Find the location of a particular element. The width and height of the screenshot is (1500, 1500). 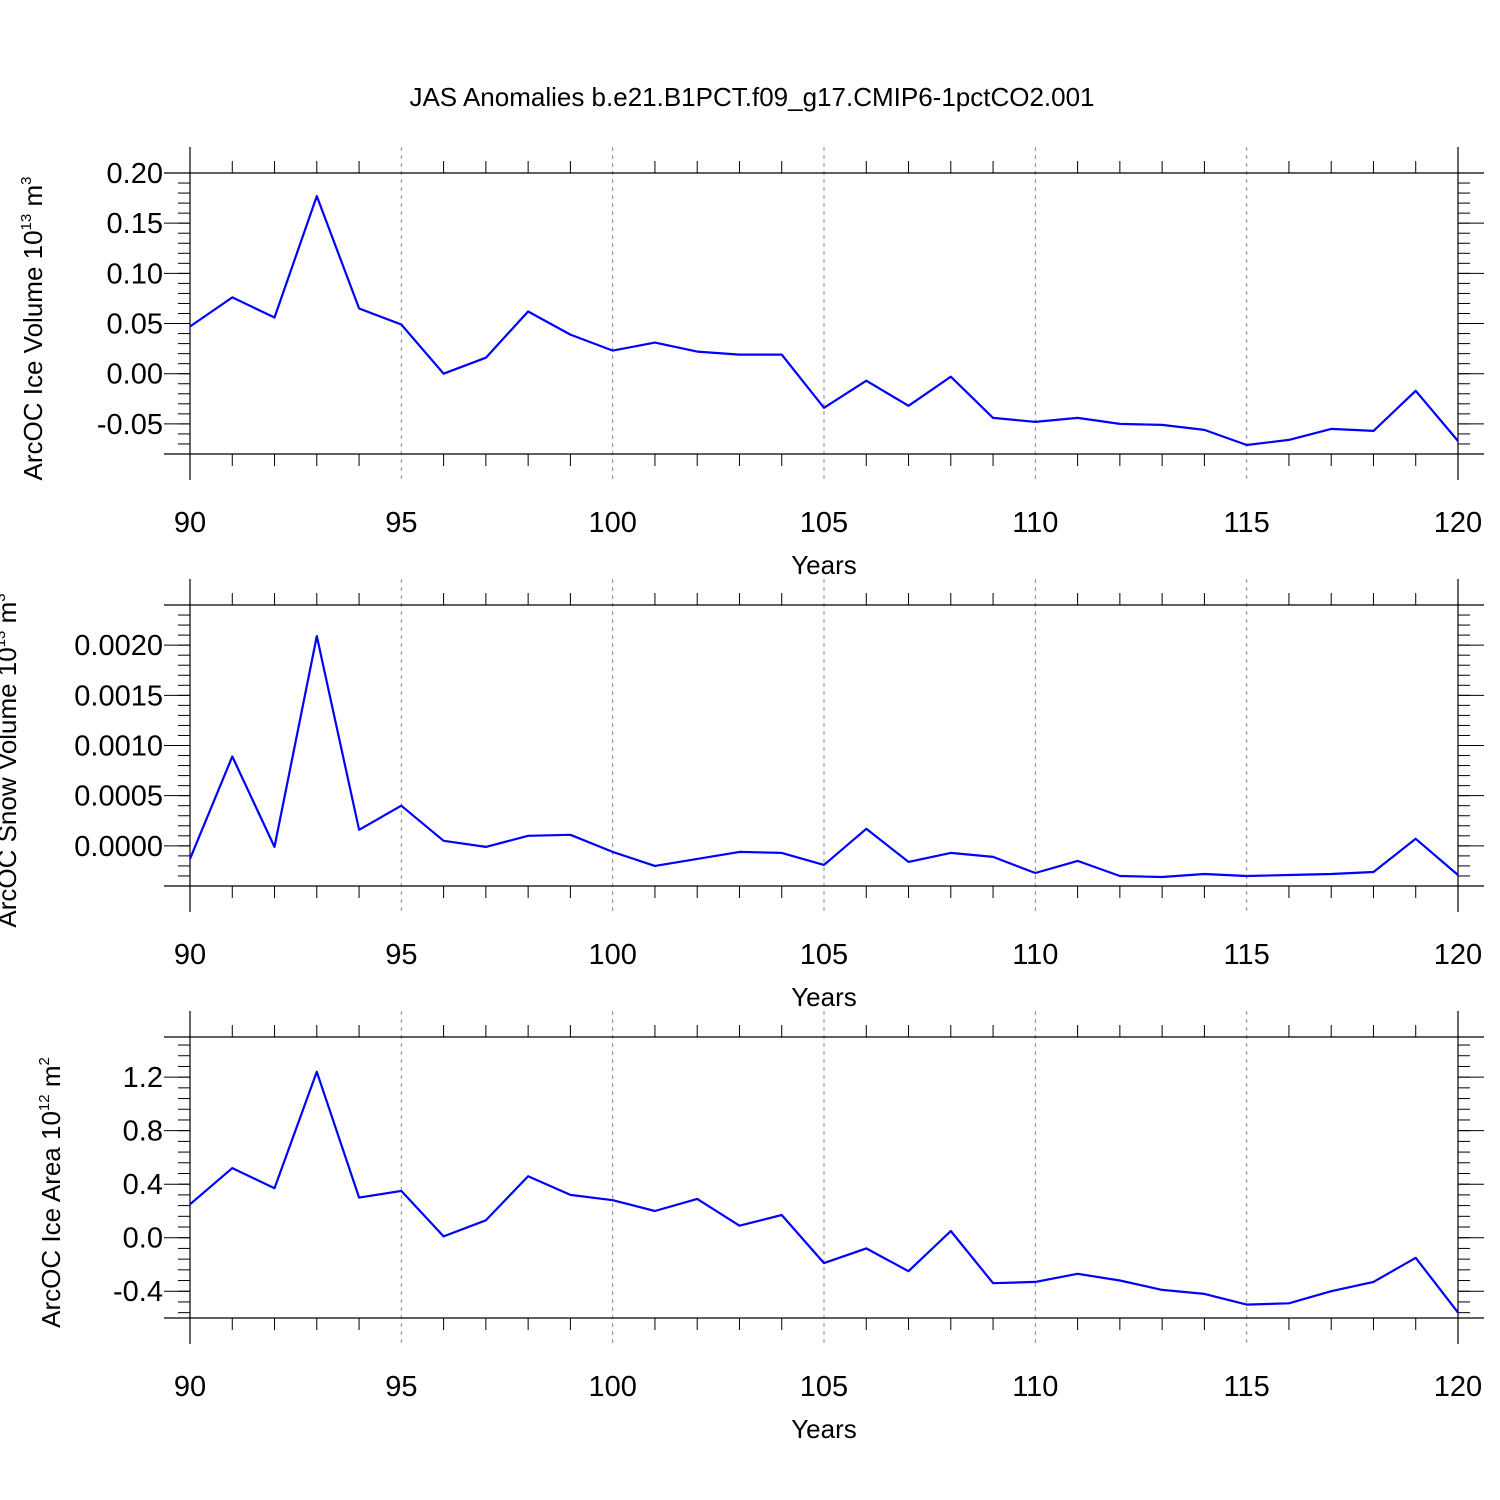

y-axis-label-text: ArcOC Snow Volume 10 is located at coordinates (11, 787).